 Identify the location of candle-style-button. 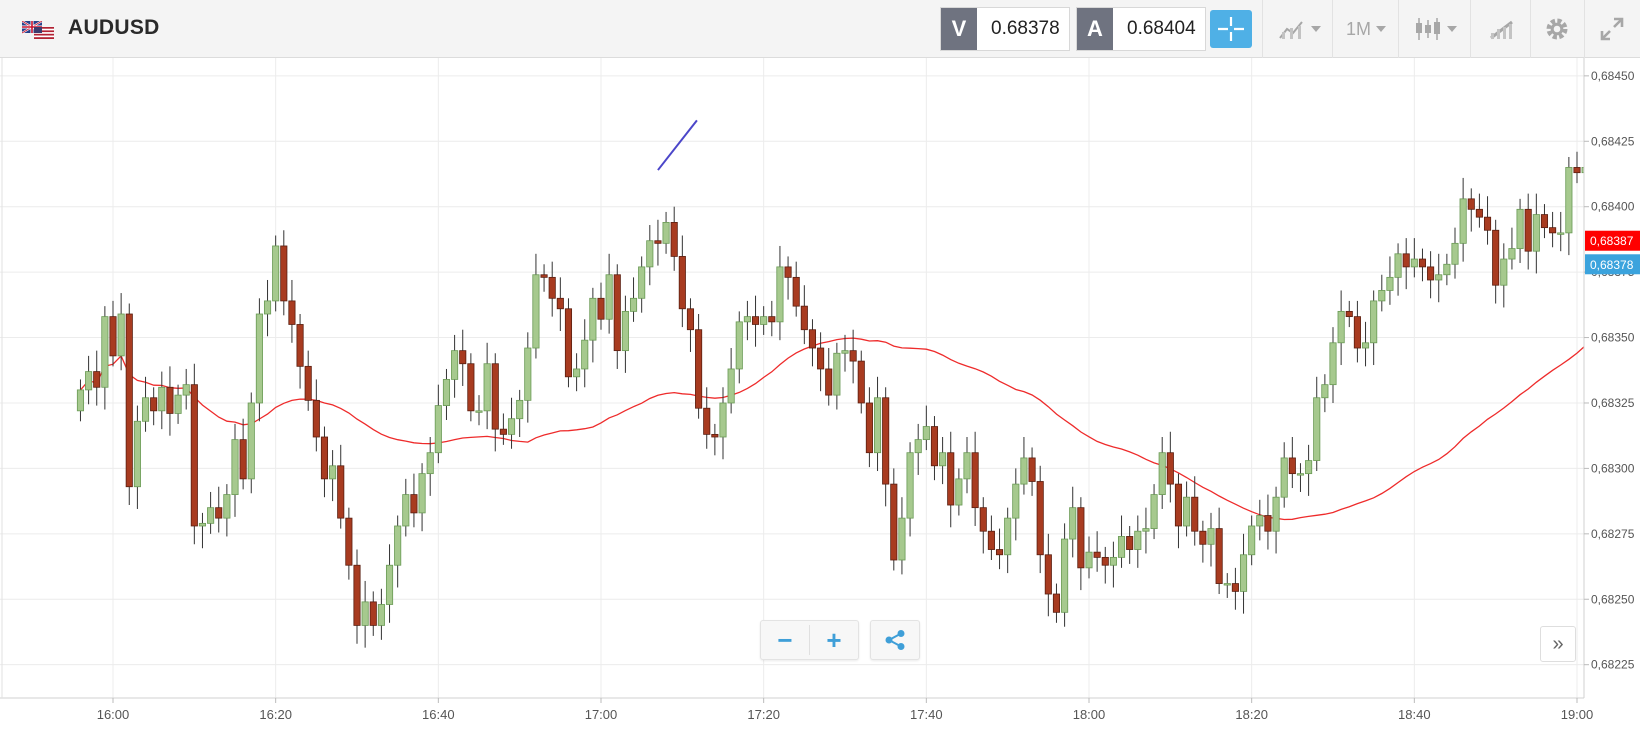
(1435, 29).